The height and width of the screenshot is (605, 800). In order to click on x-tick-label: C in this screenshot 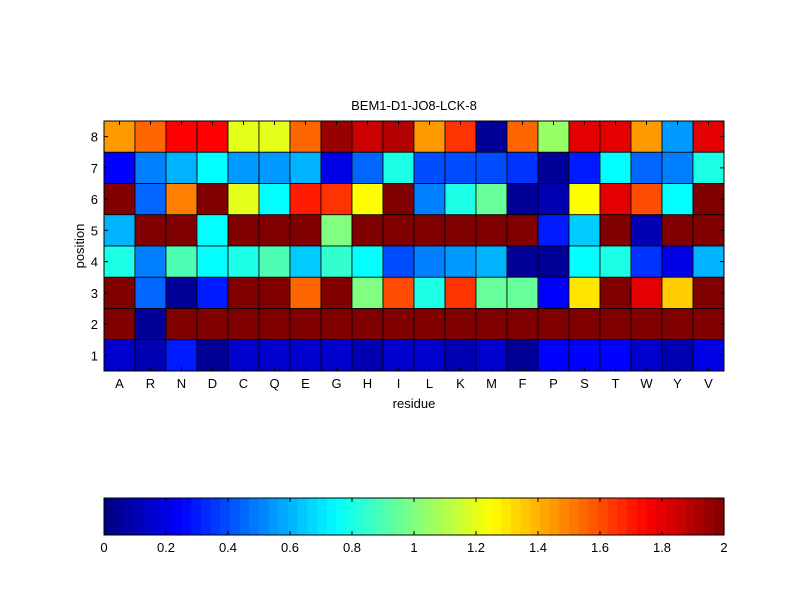, I will do `click(243, 383)`.